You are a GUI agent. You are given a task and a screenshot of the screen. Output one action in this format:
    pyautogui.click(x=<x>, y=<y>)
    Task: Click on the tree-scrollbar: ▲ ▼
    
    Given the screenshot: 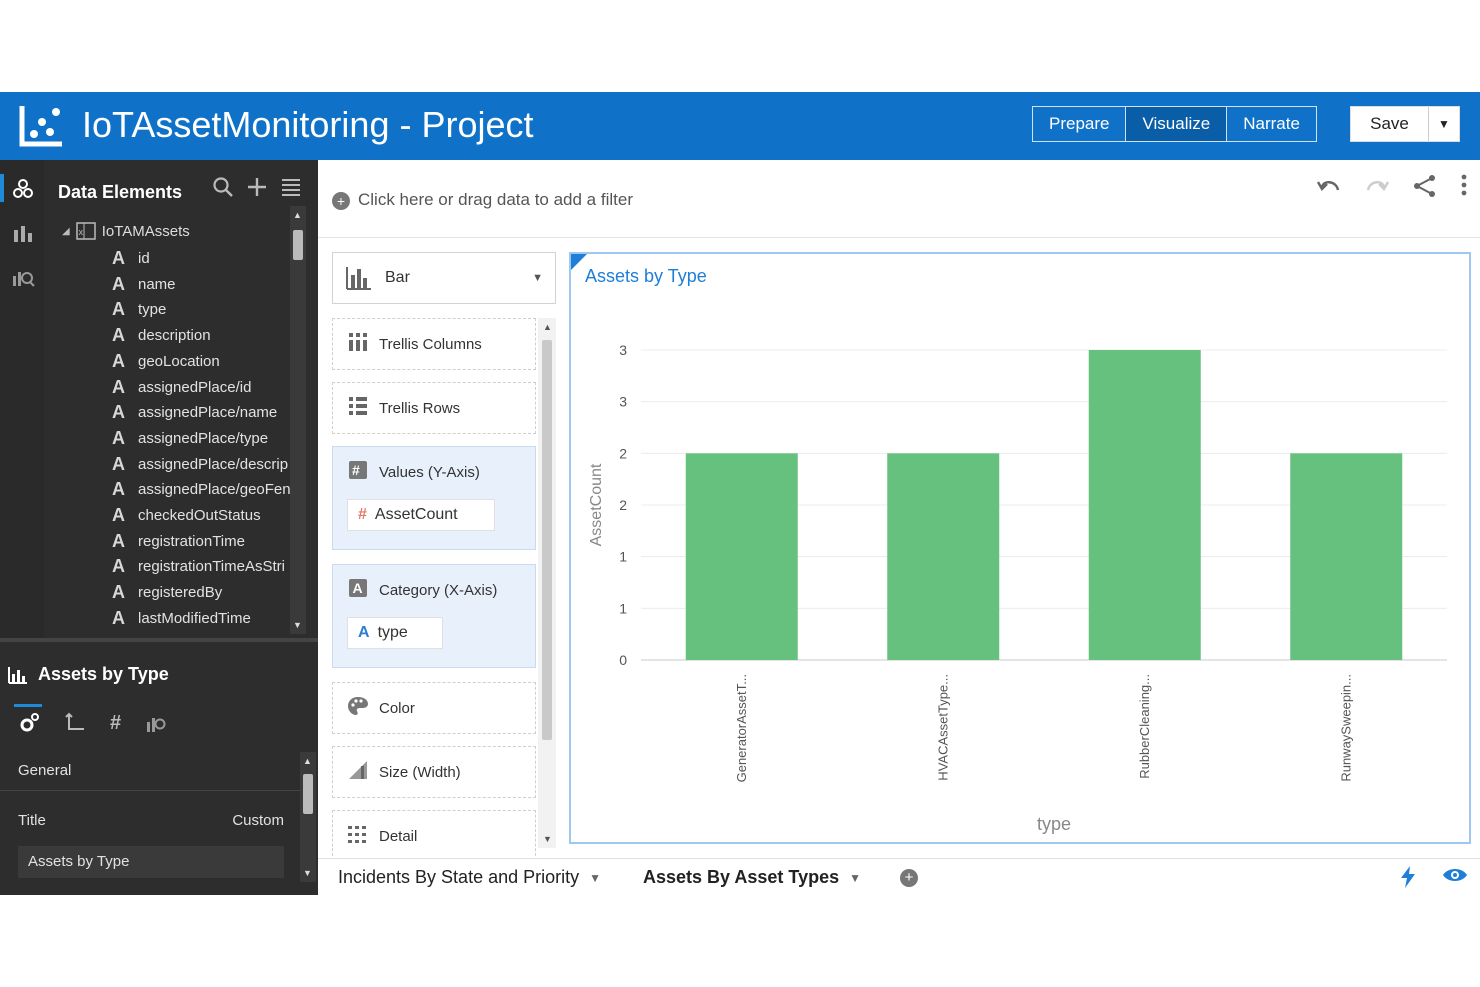 What is the action you would take?
    pyautogui.click(x=298, y=420)
    